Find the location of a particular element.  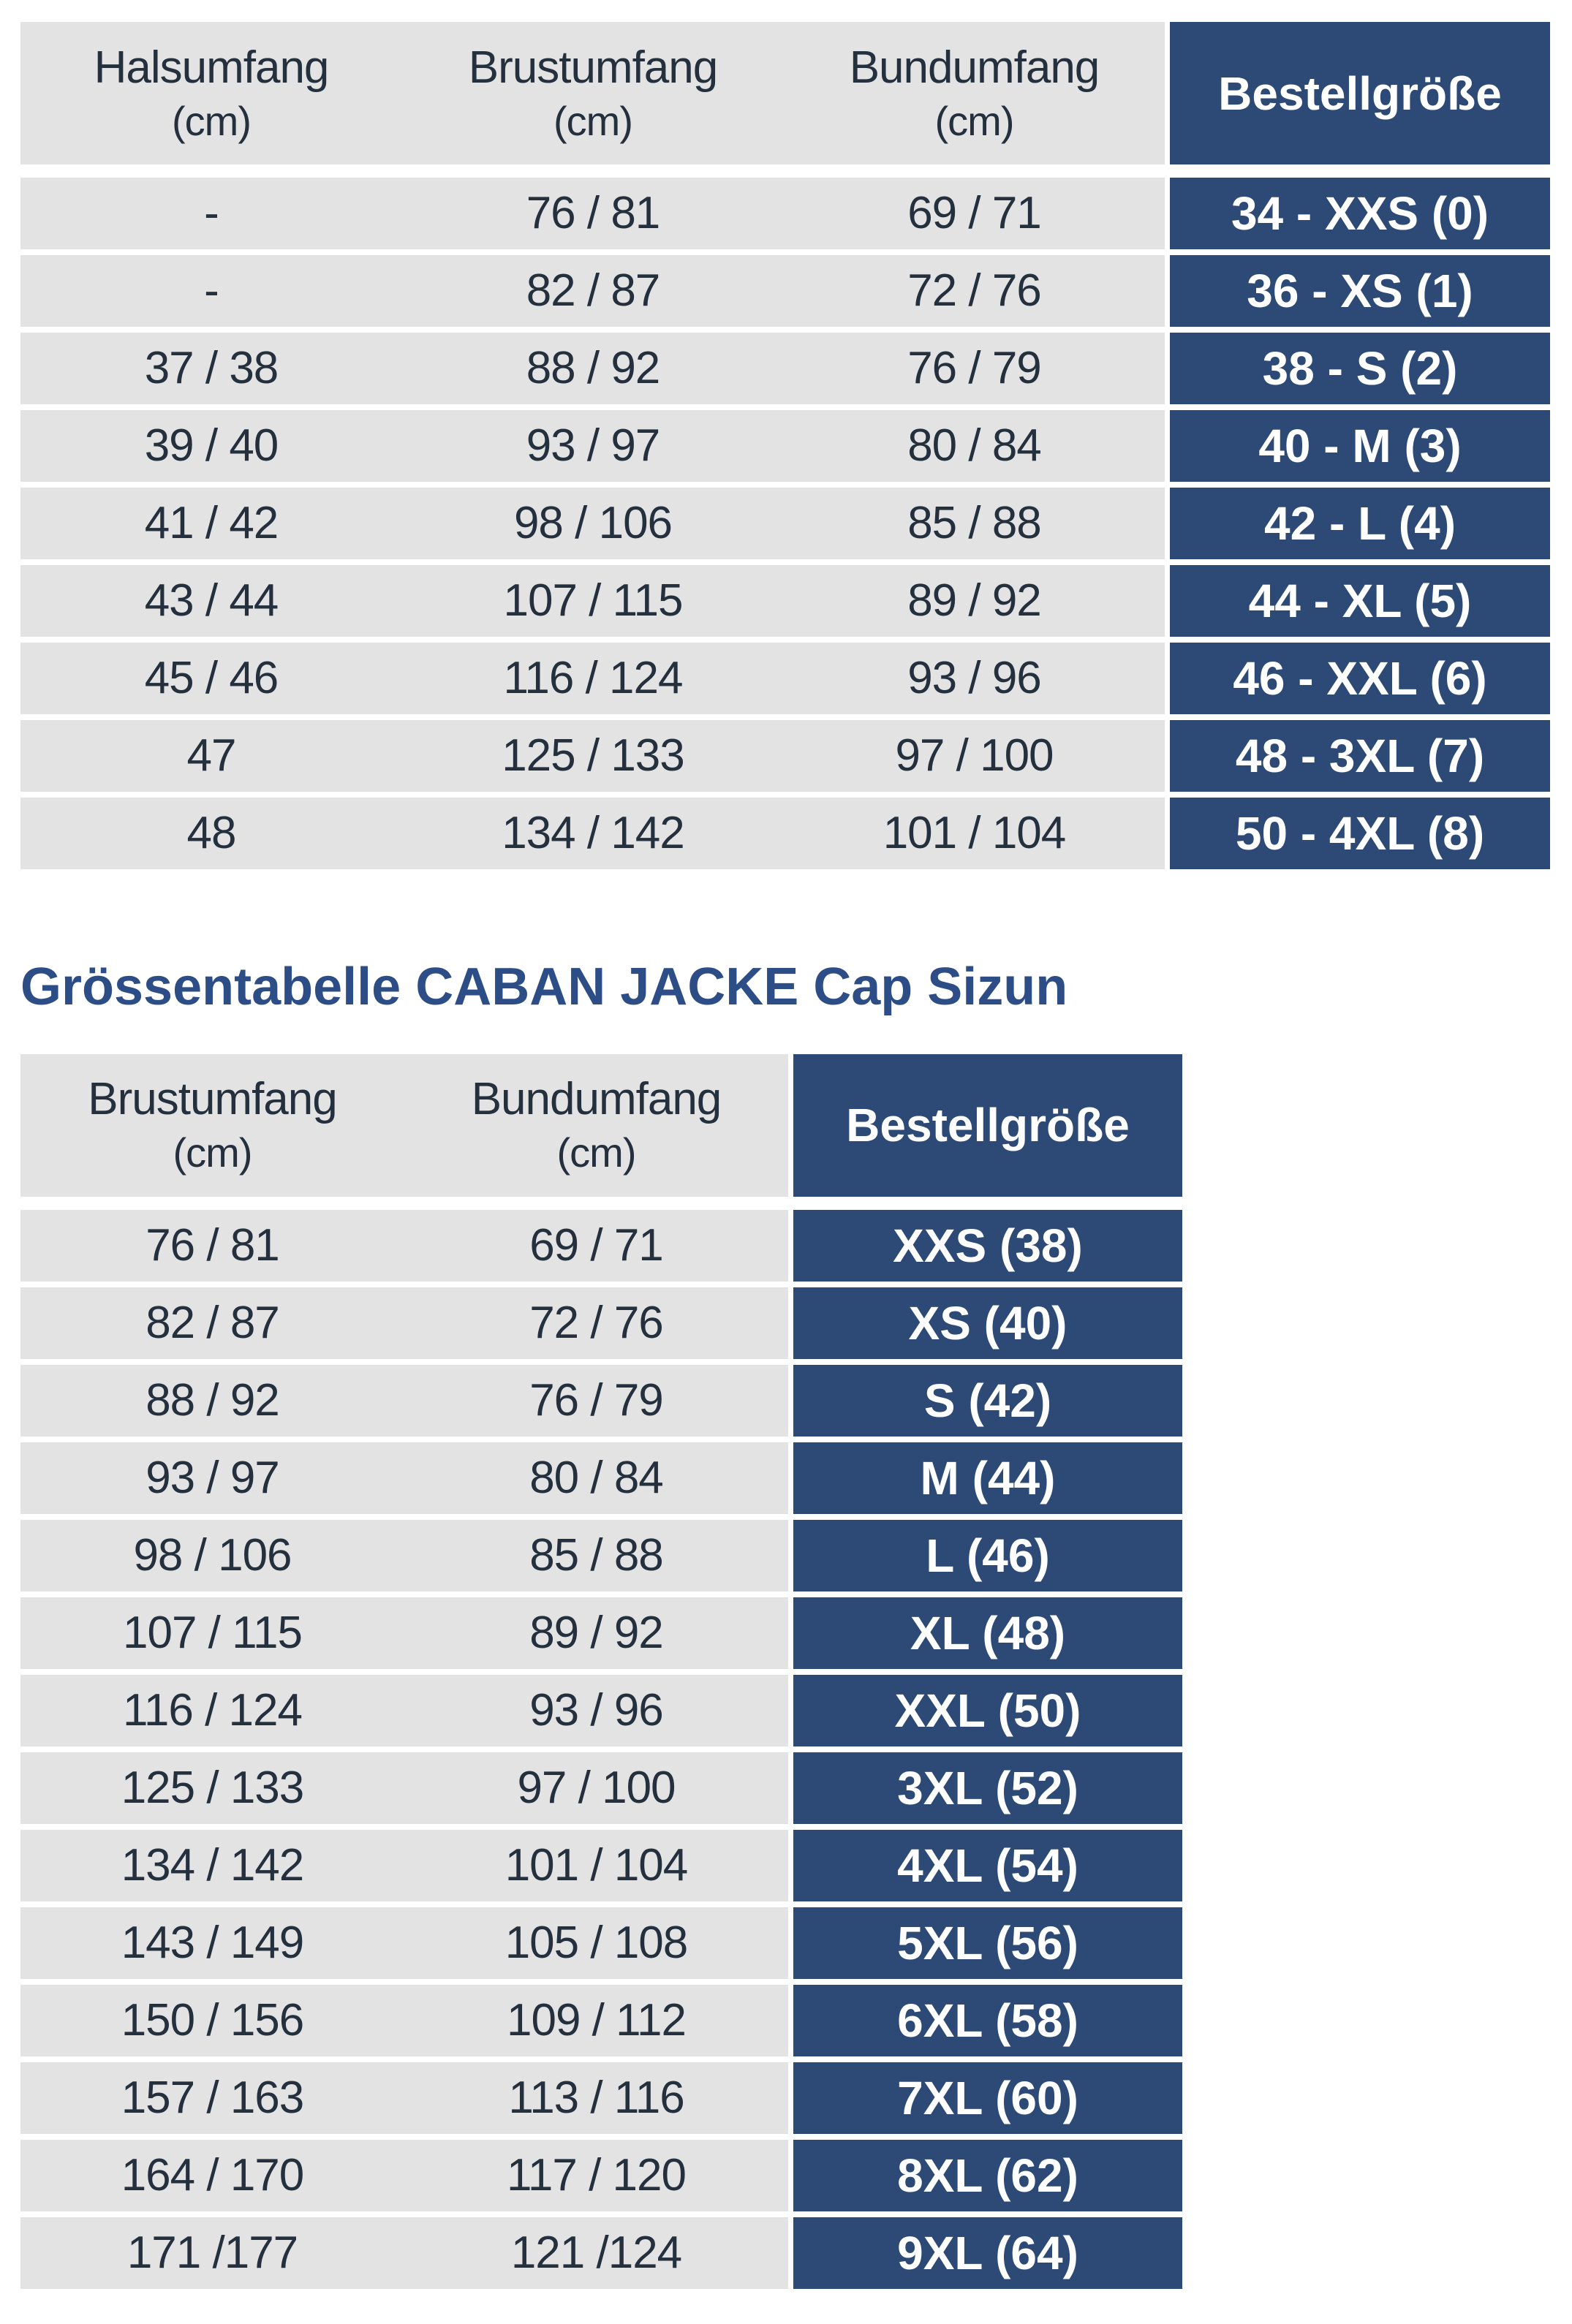

measurement-cell: 107 / 115 is located at coordinates (593, 601).